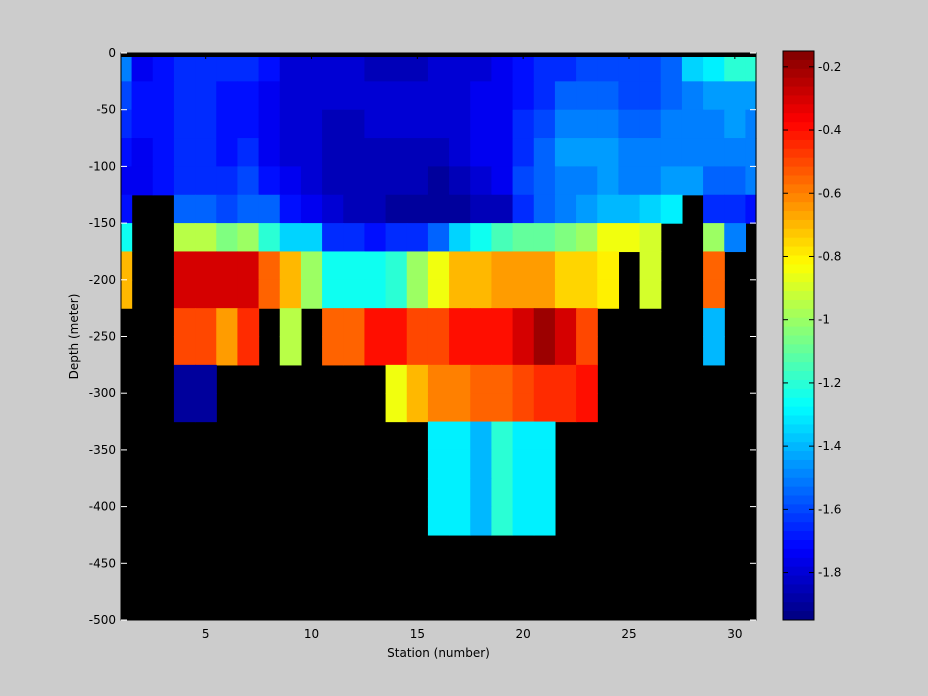 This screenshot has width=928, height=696. What do you see at coordinates (112, 53) in the screenshot?
I see `y-tick-label: 0` at bounding box center [112, 53].